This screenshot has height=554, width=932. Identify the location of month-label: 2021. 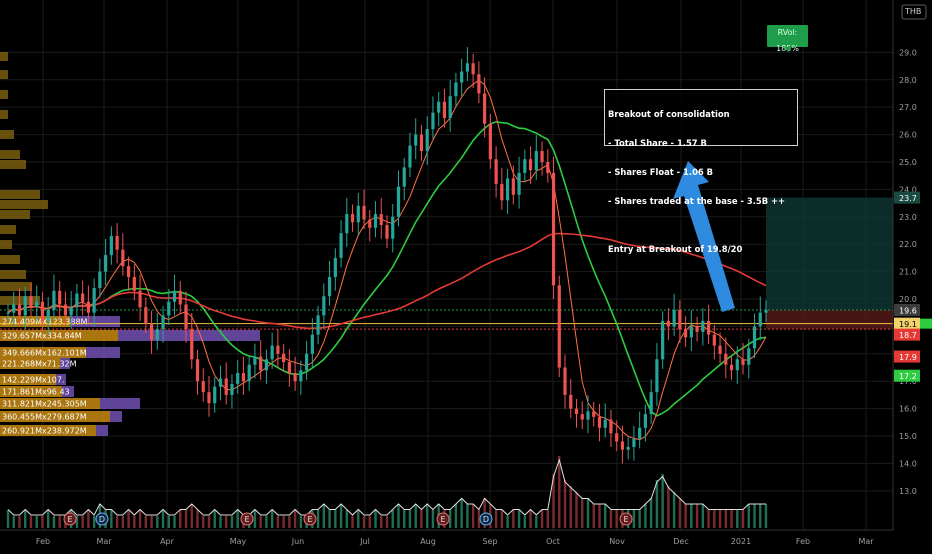
(741, 541).